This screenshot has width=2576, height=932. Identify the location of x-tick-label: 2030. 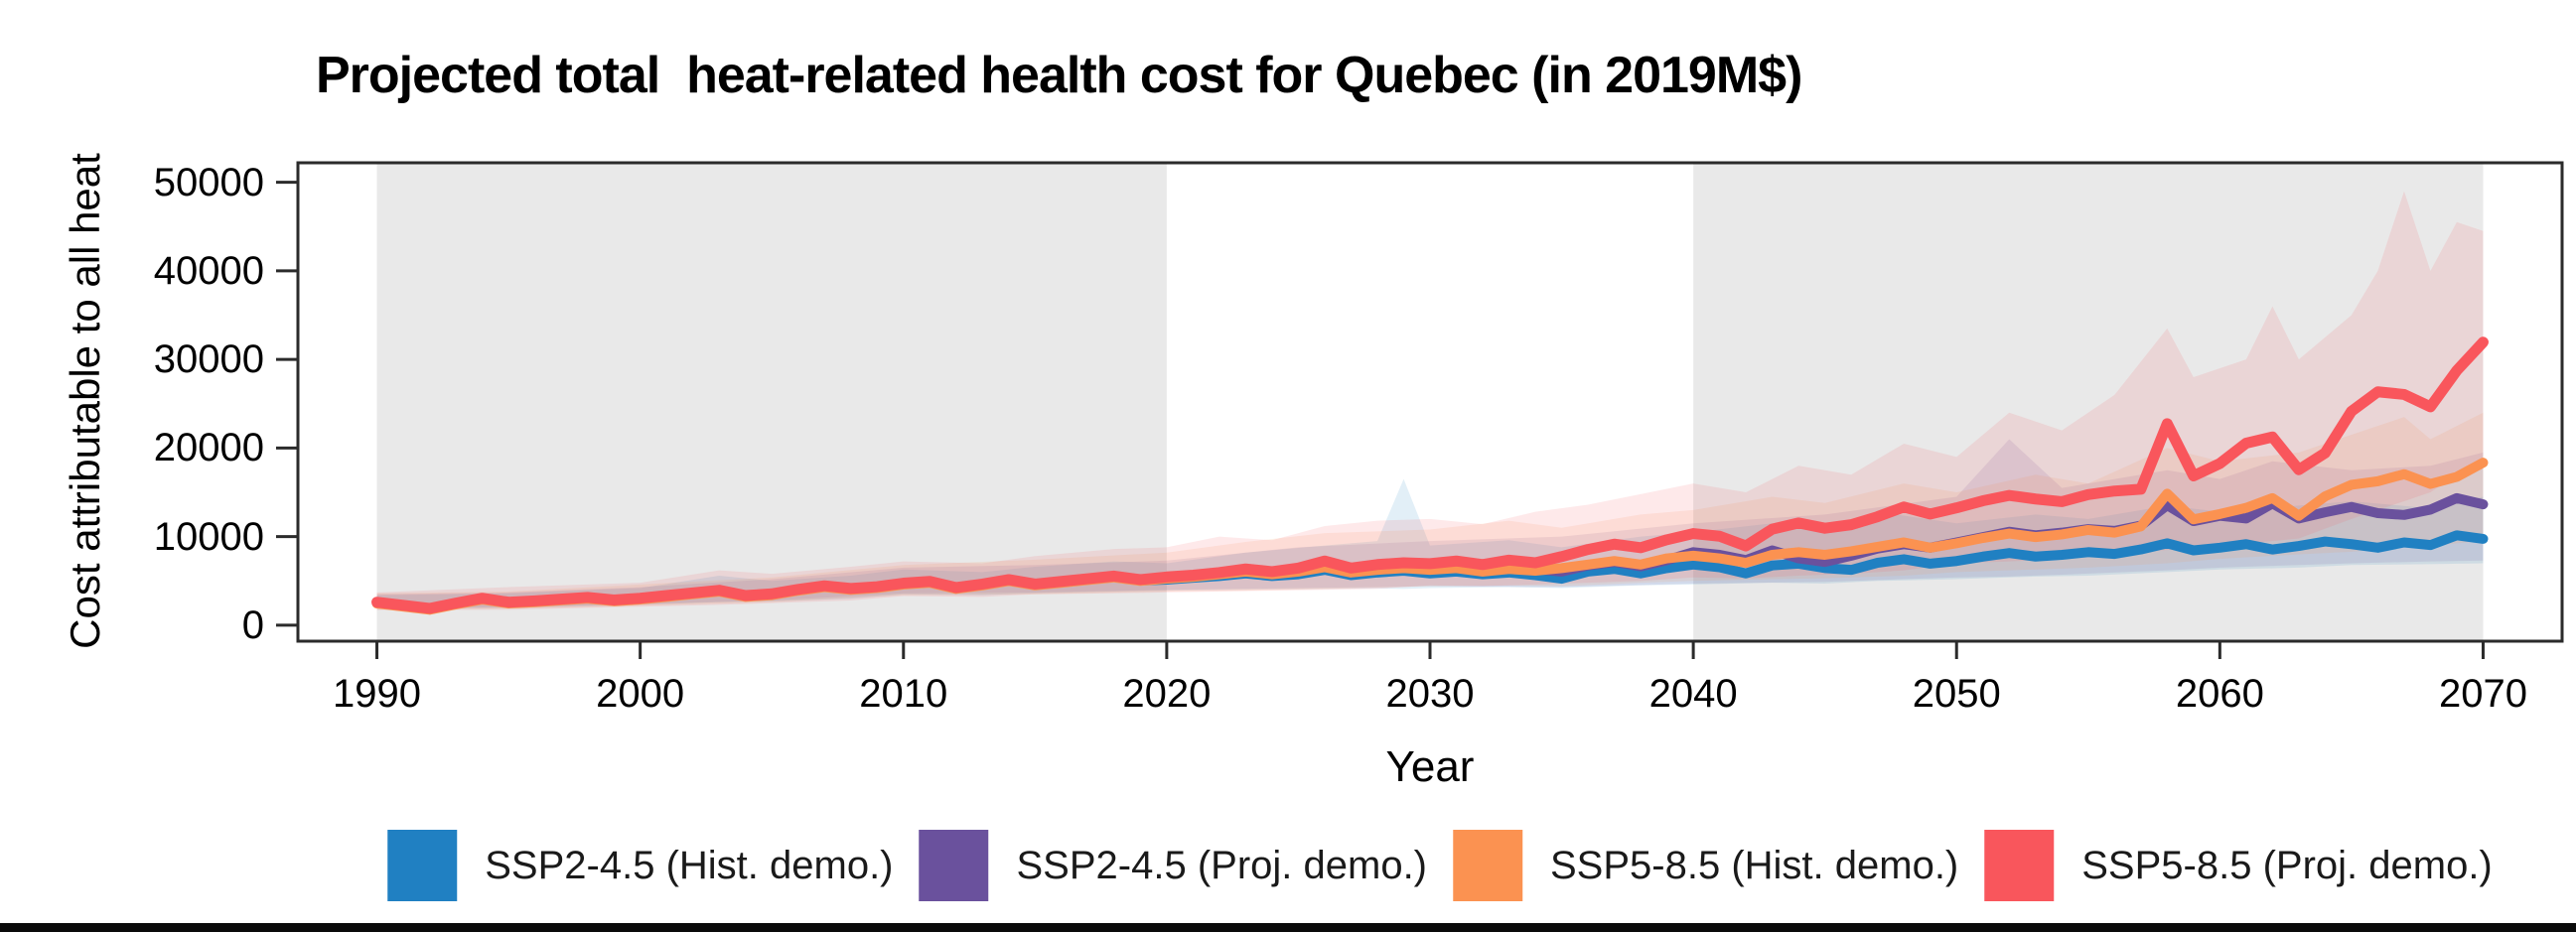
(1430, 694).